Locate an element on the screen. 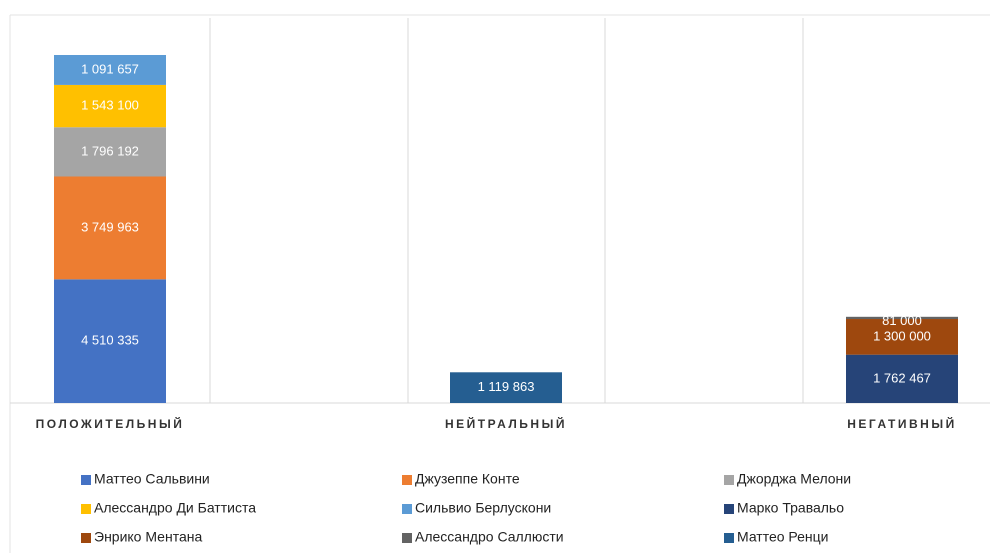  value-label: 1 796 192 is located at coordinates (110, 150).